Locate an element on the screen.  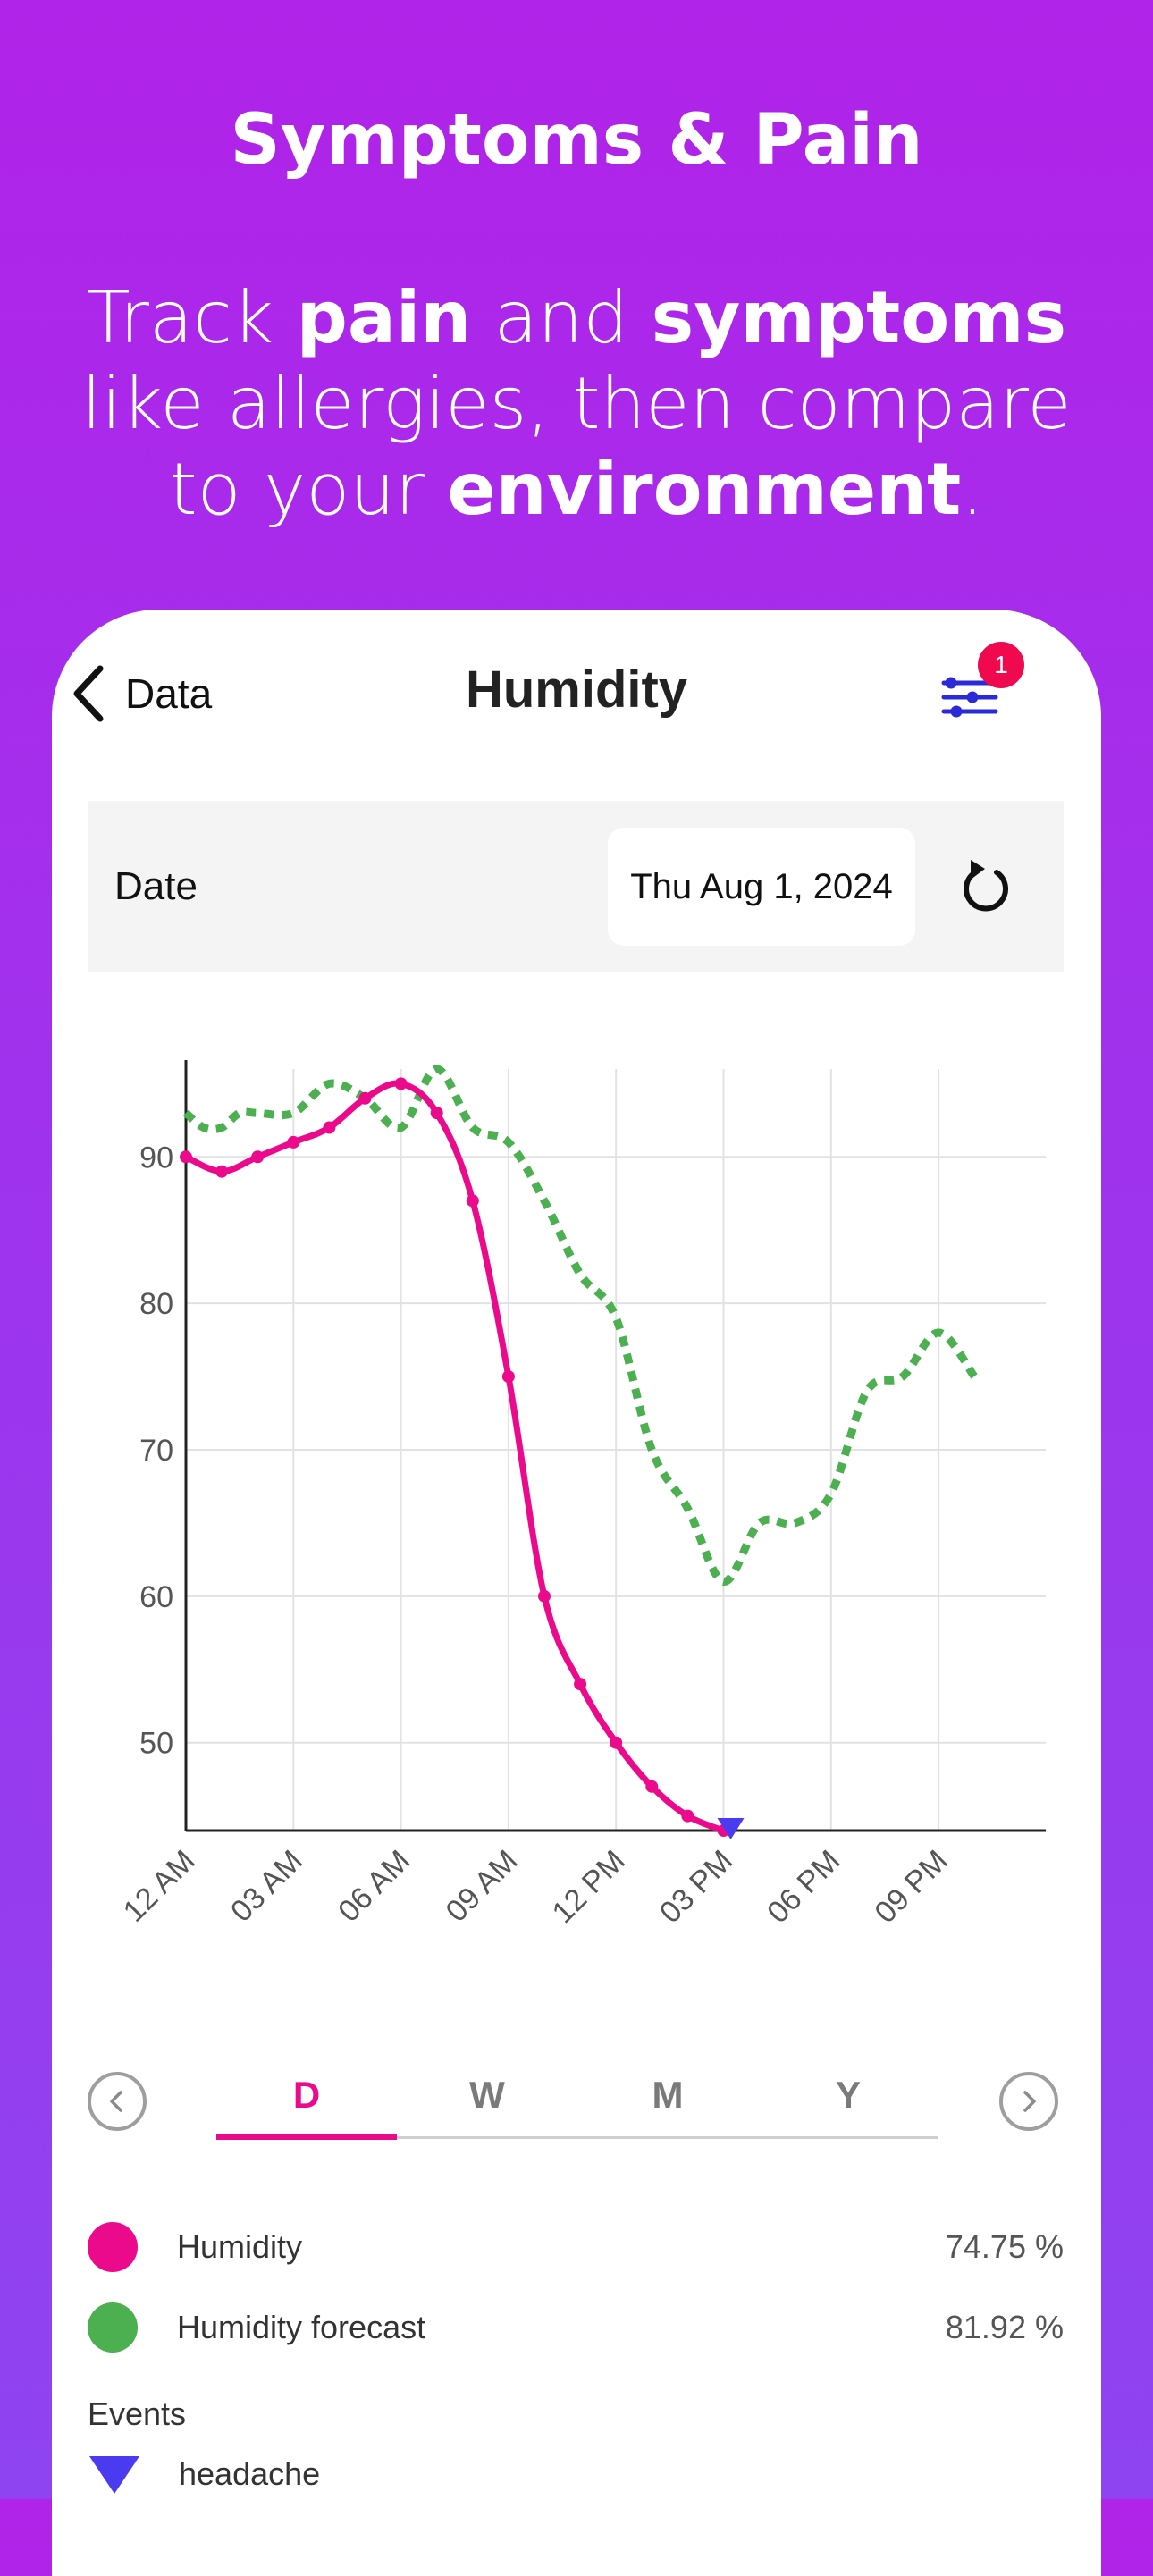
legend-value: 74.75 % is located at coordinates (1005, 2246).